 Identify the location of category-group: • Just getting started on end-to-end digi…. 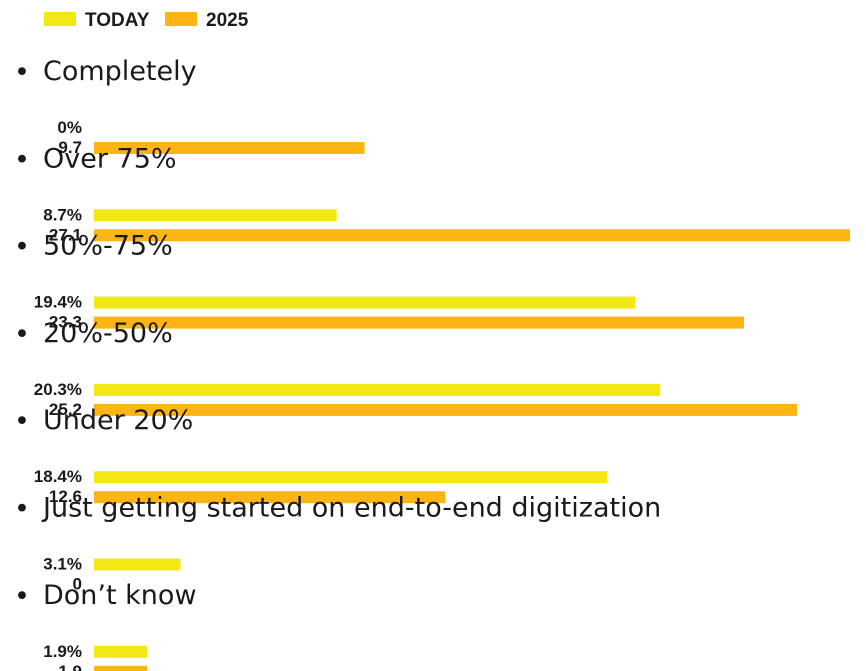
(337, 543).